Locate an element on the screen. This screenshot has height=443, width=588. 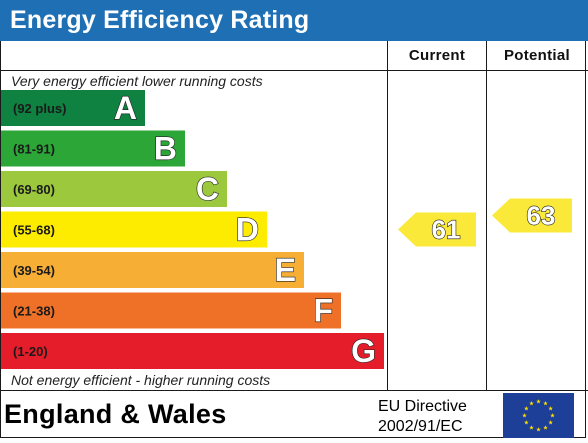
chart-title: Energy Efficiency Rating is located at coordinates (160, 20).